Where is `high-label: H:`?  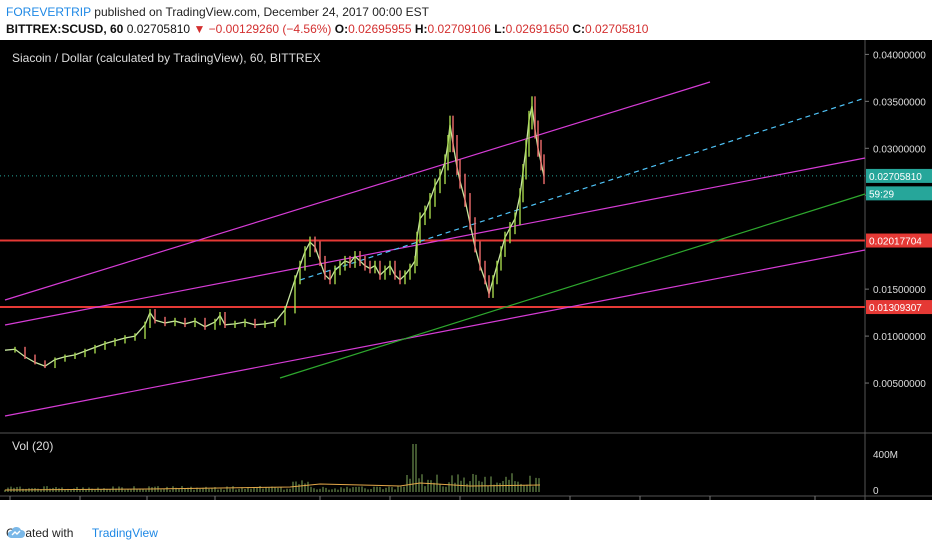
high-label: H: is located at coordinates (421, 29).